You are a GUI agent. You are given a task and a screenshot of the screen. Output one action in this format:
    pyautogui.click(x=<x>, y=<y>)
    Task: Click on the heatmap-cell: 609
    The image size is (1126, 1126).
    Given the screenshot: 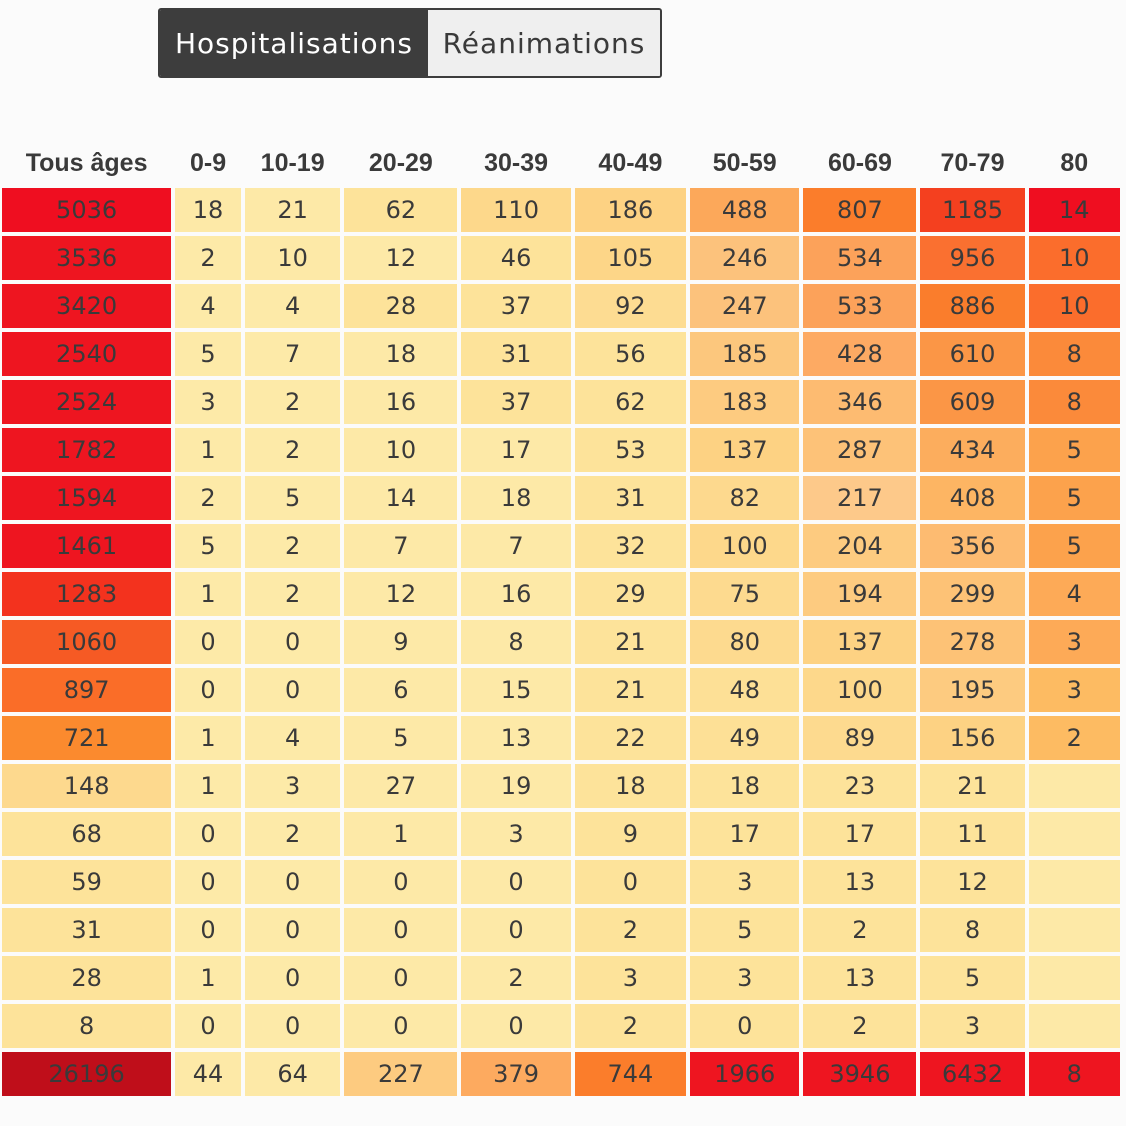 What is the action you would take?
    pyautogui.click(x=972, y=402)
    